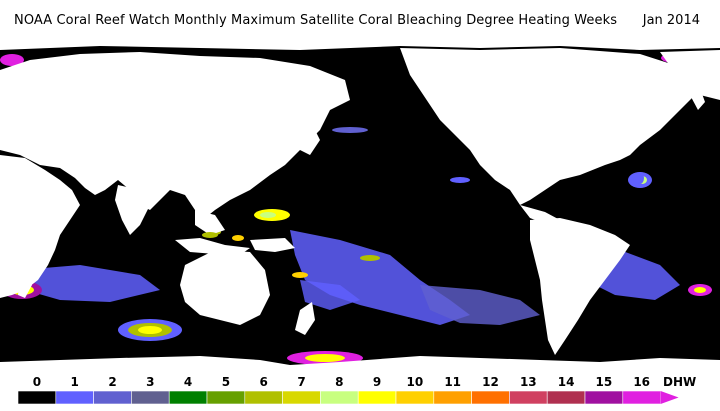 This screenshot has width=720, height=411. I want to click on colorbar-tick-label: 2, so click(112, 382).